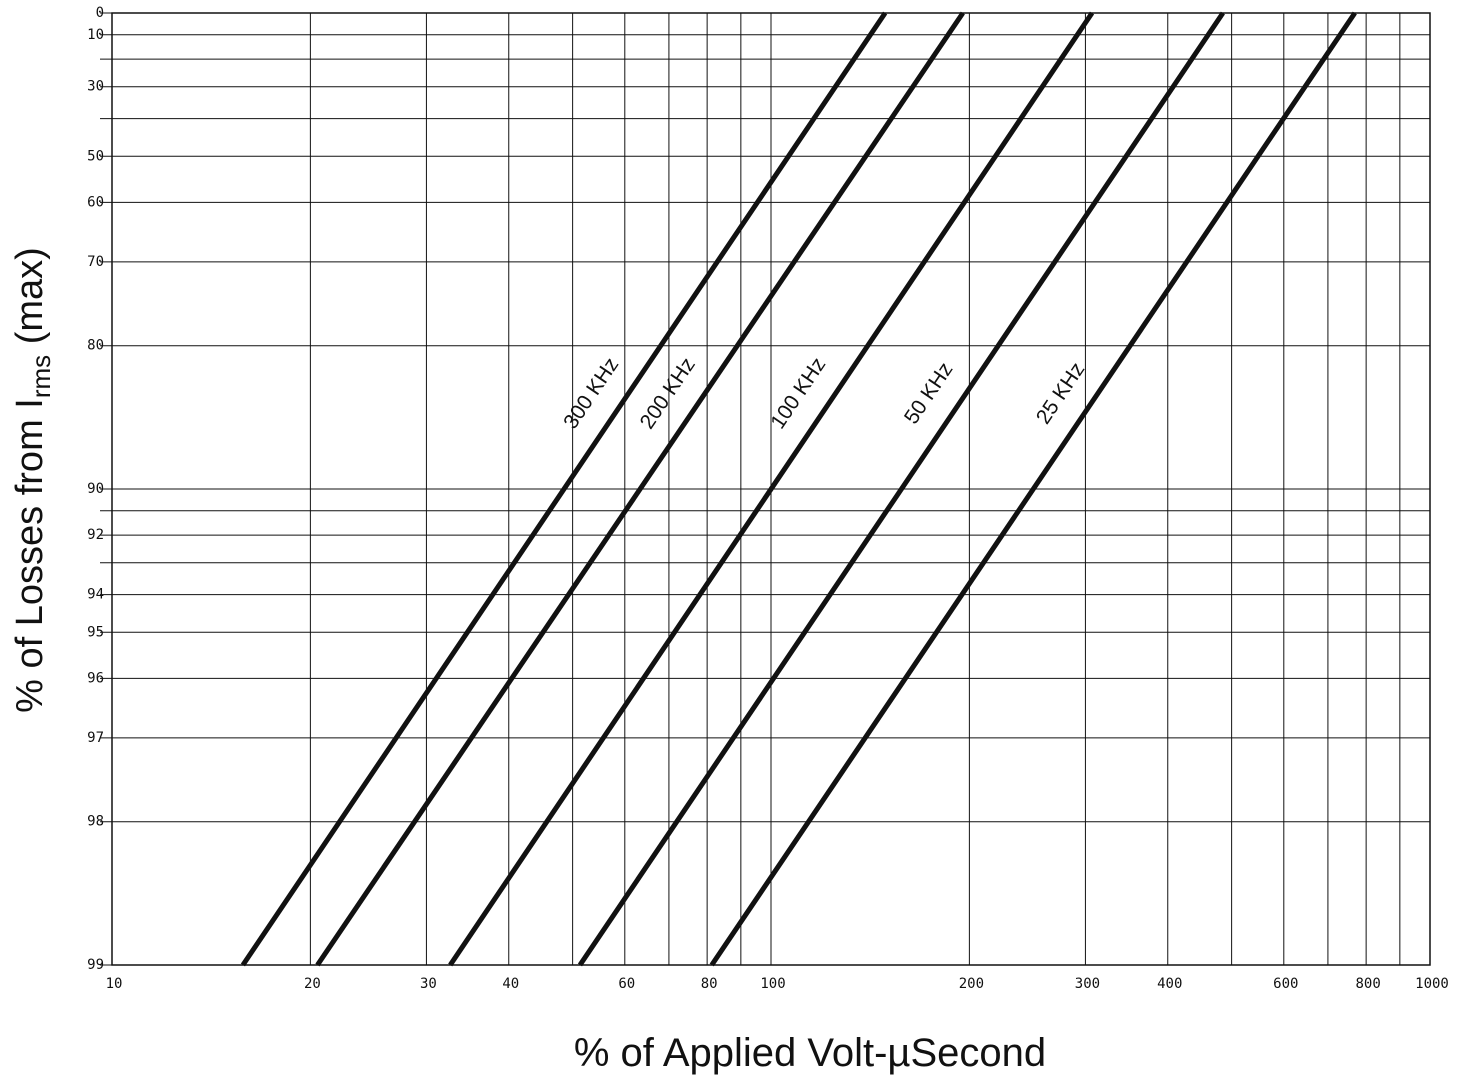 The height and width of the screenshot is (1078, 1473). What do you see at coordinates (591, 394) in the screenshot?
I see `series-label: 300 KHz` at bounding box center [591, 394].